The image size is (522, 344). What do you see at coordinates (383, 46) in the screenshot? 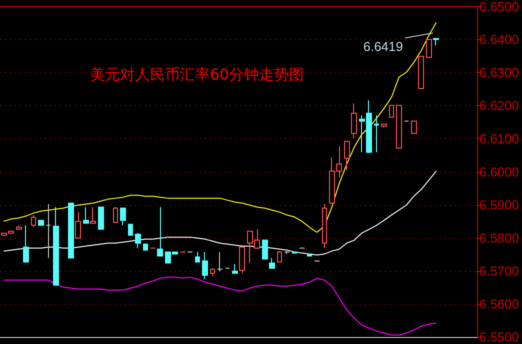
I see `annotation: 6.6419` at bounding box center [383, 46].